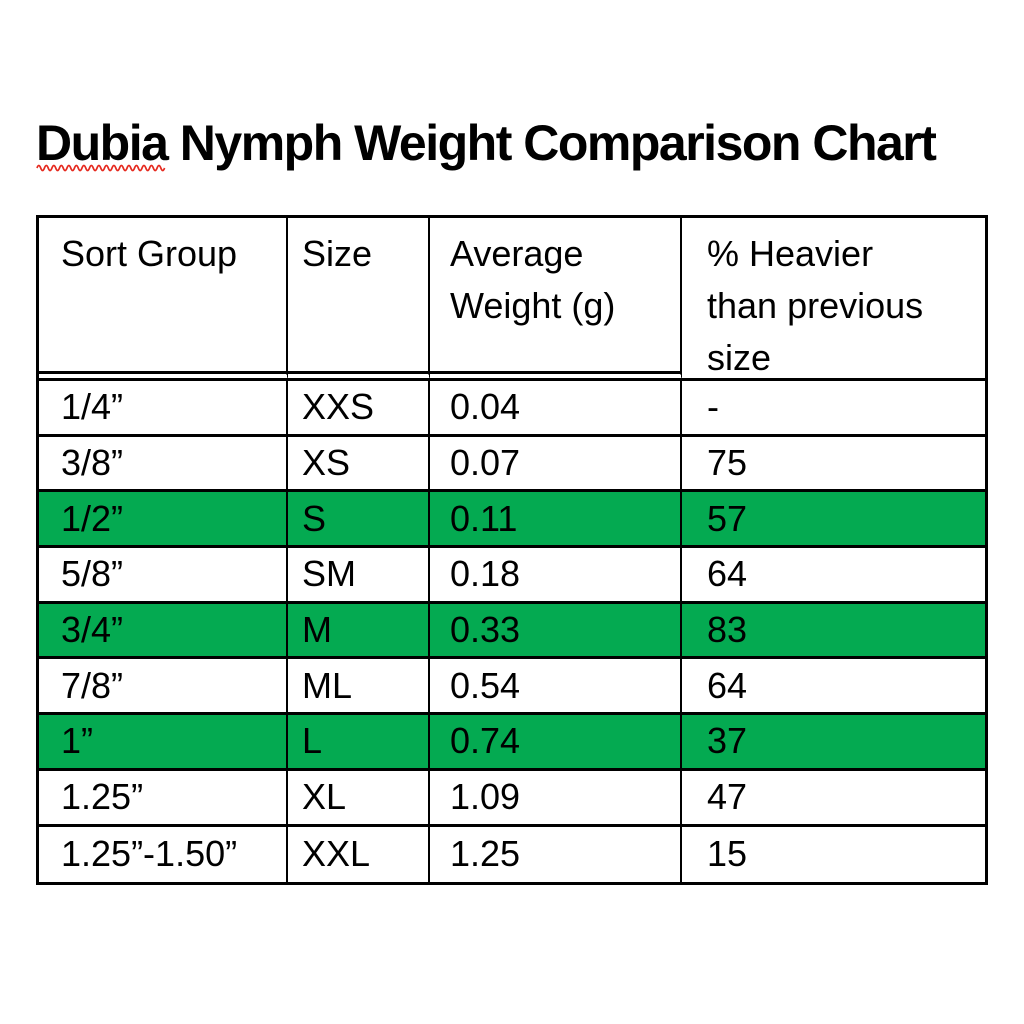 Image resolution: width=1024 pixels, height=1024 pixels. I want to click on cell-text: 75, so click(727, 463).